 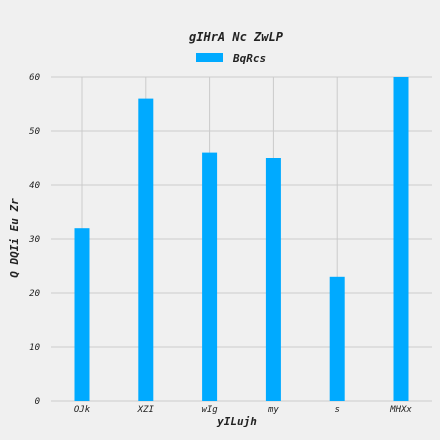 I want to click on y-tick-label: 40, so click(x=34, y=186).